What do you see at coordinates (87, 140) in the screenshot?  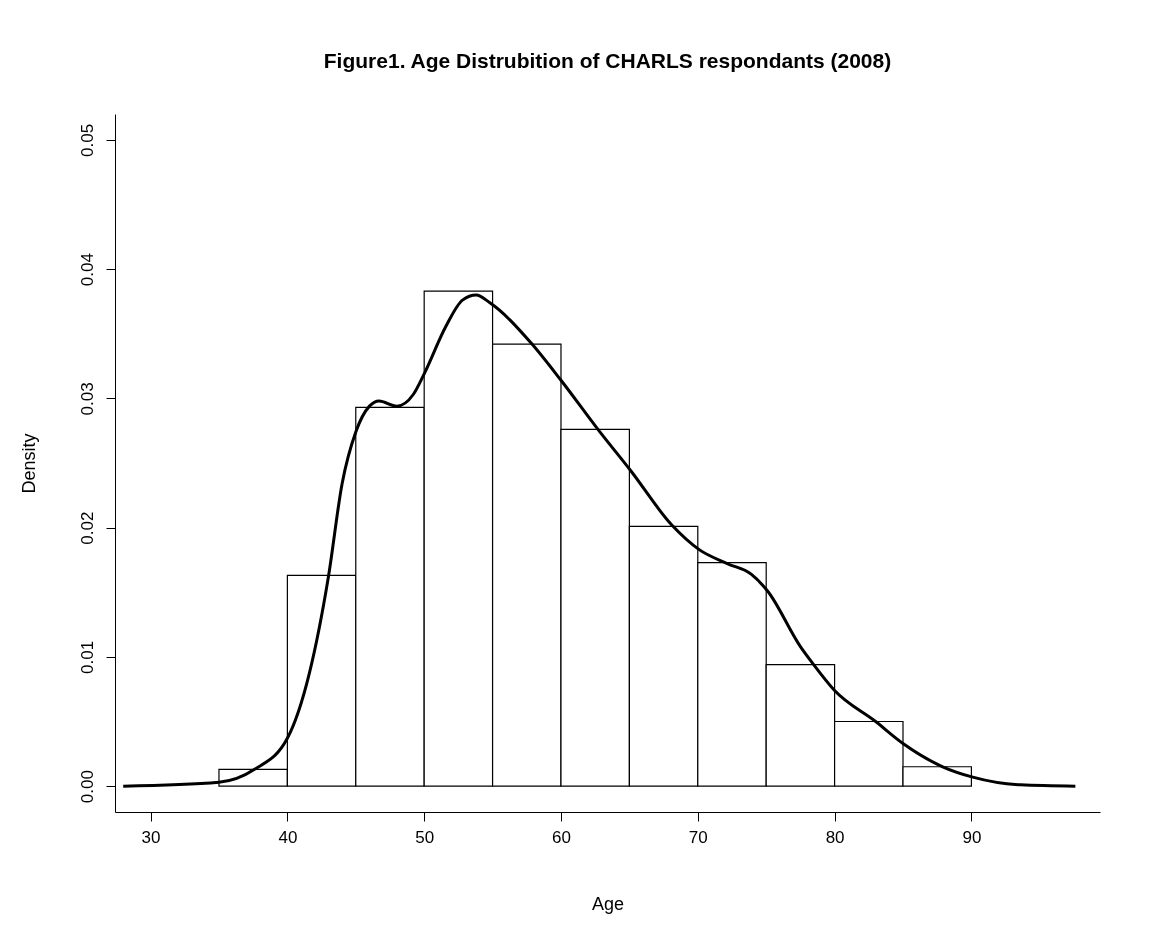 I see `y-tick-label: 0.05` at bounding box center [87, 140].